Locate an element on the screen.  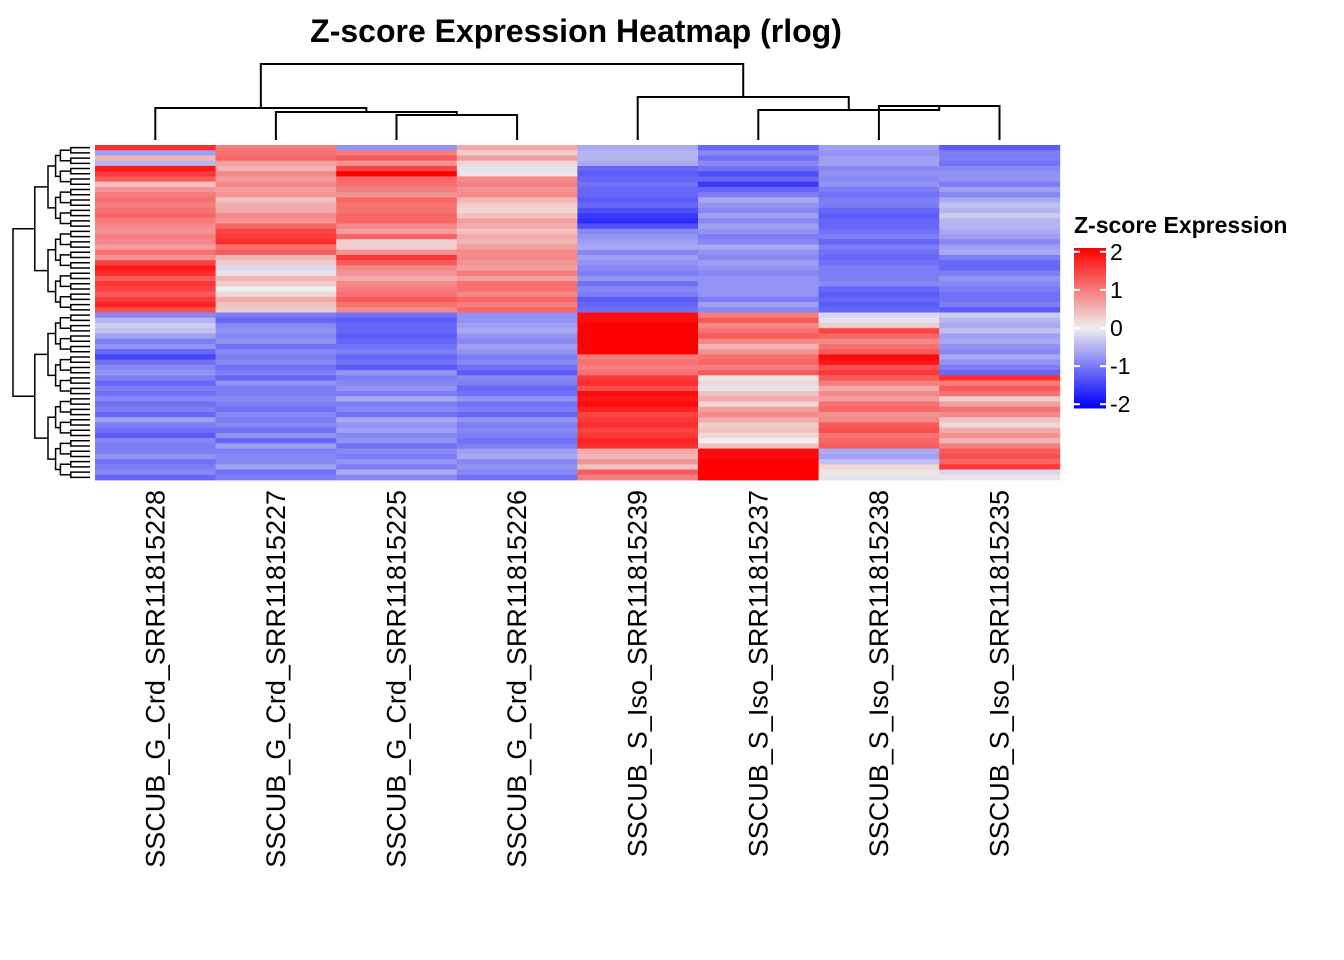
legend-tick-label: -1 is located at coordinates (1120, 366).